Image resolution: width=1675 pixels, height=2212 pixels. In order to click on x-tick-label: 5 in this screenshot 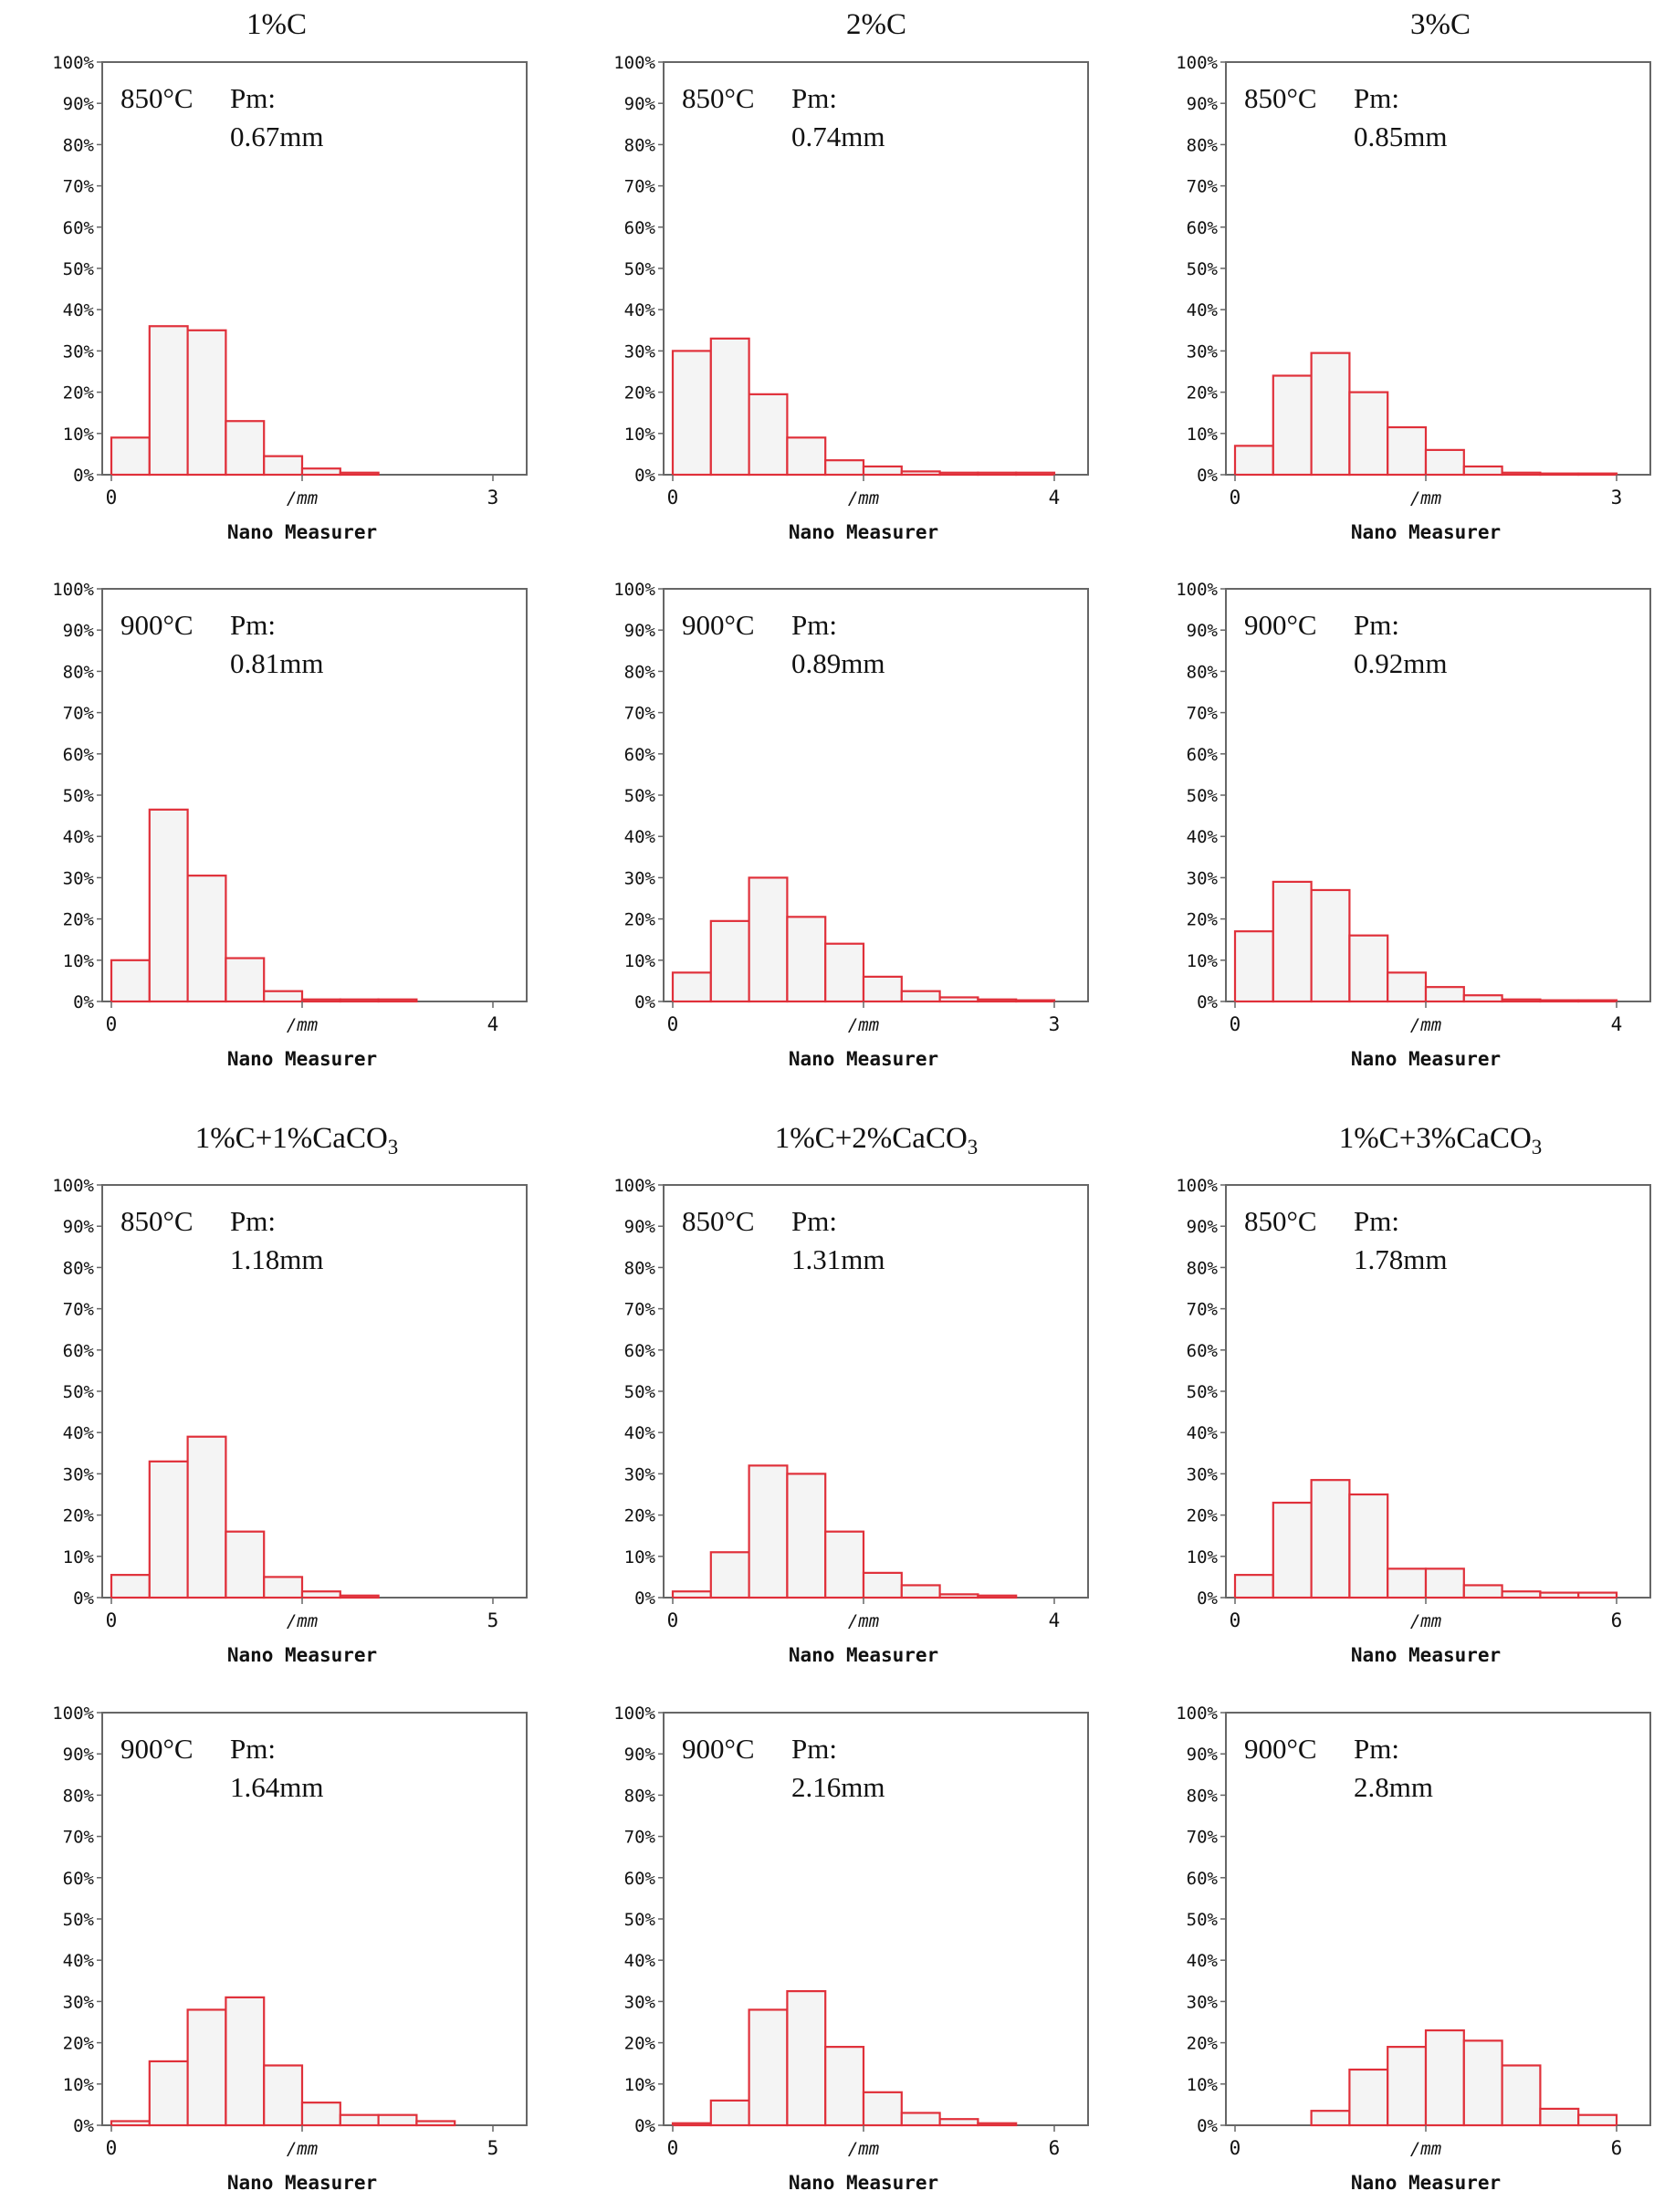, I will do `click(493, 1620)`.